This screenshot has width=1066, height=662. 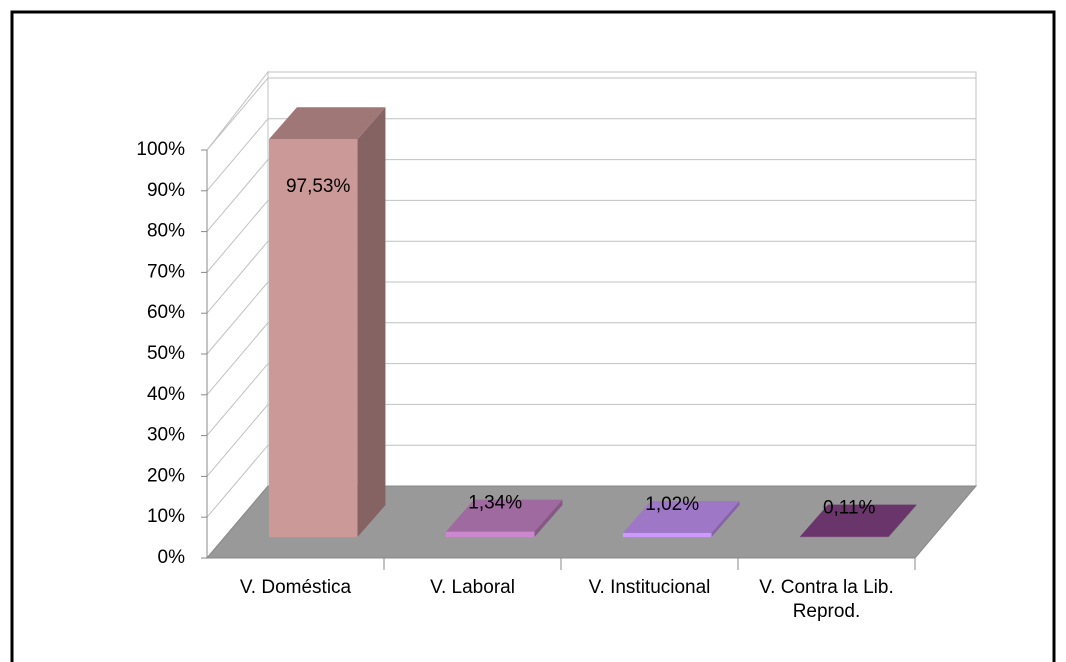 What do you see at coordinates (166, 231) in the screenshot?
I see `y-tick-label: 80%` at bounding box center [166, 231].